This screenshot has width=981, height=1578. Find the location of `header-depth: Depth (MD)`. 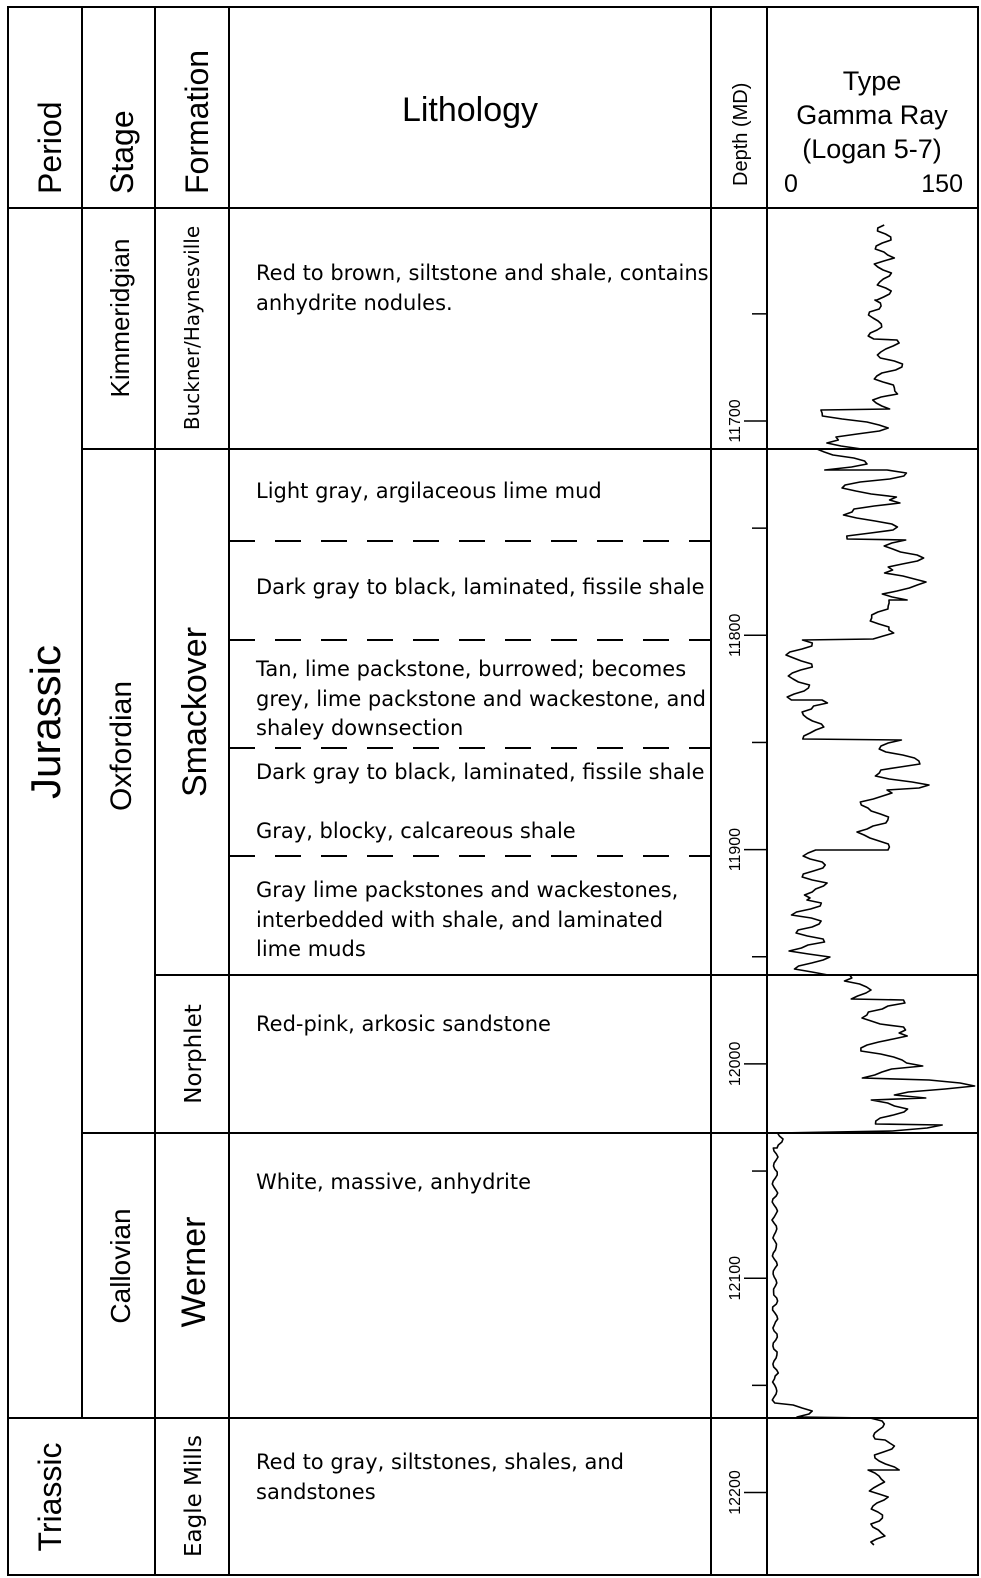

header-depth: Depth (MD) is located at coordinates (741, 134).